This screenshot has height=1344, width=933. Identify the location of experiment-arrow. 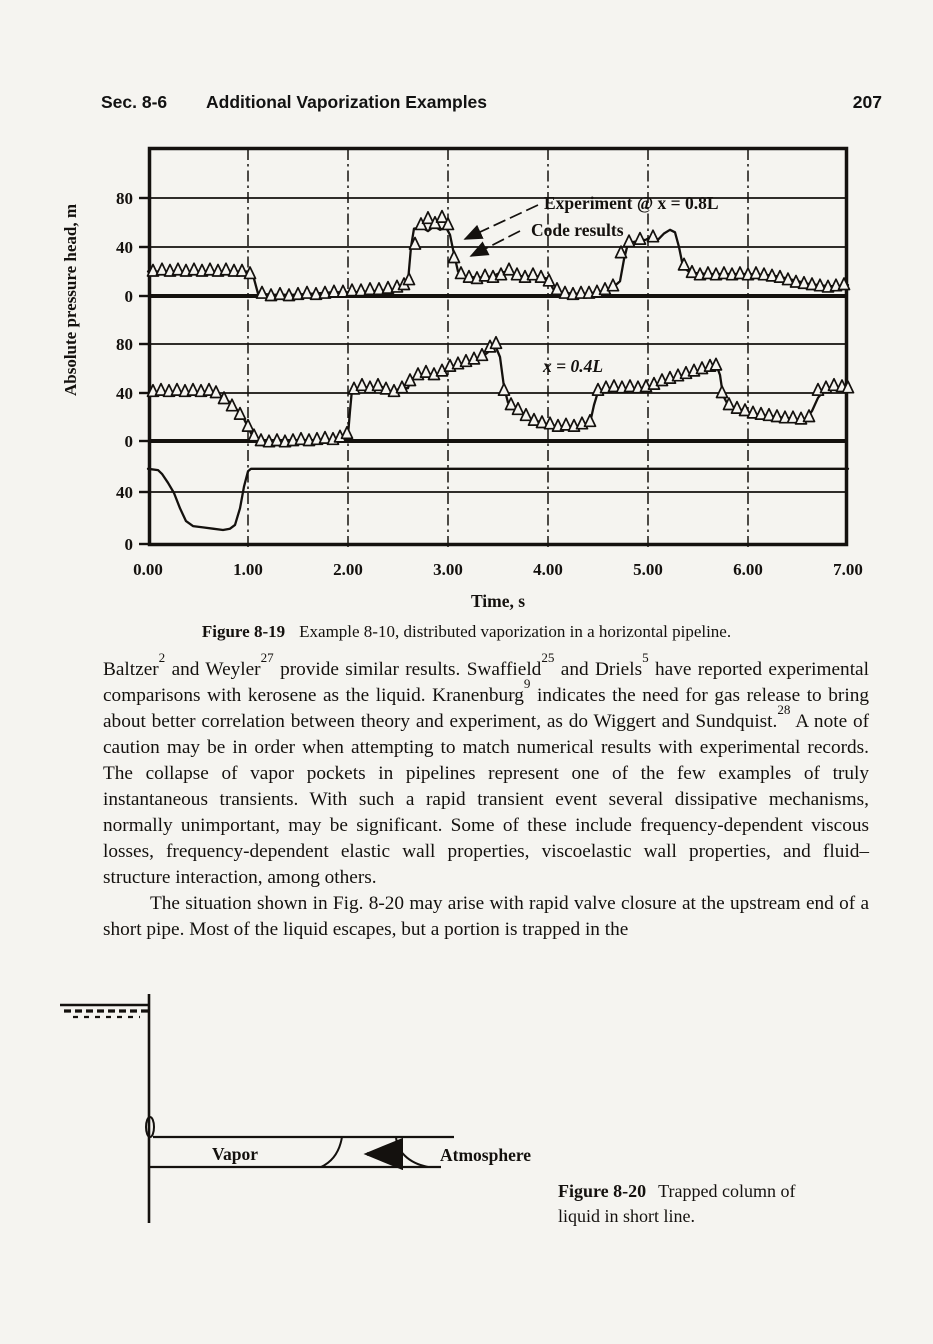
(501, 222).